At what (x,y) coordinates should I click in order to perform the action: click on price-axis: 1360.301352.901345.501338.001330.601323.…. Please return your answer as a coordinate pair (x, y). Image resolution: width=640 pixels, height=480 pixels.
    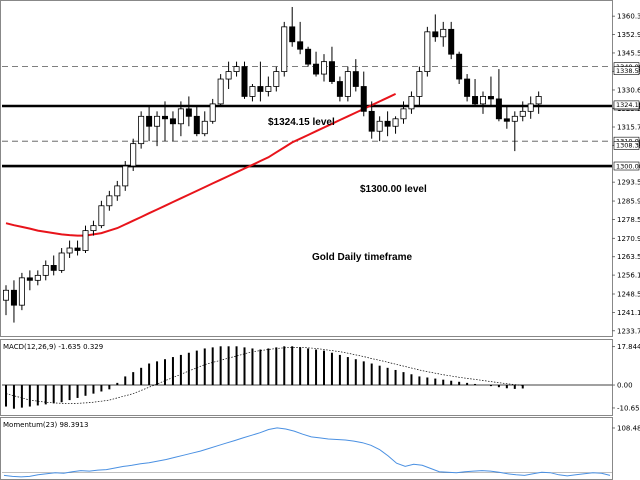
    Looking at the image, I should click on (626, 174).